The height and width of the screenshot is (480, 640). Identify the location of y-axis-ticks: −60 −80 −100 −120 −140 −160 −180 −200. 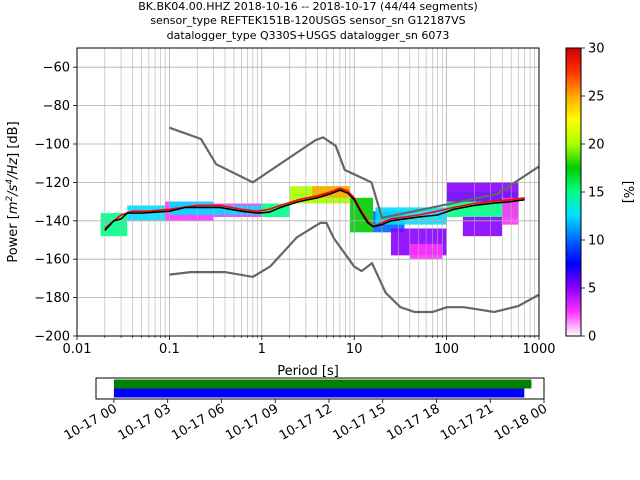
(55, 203).